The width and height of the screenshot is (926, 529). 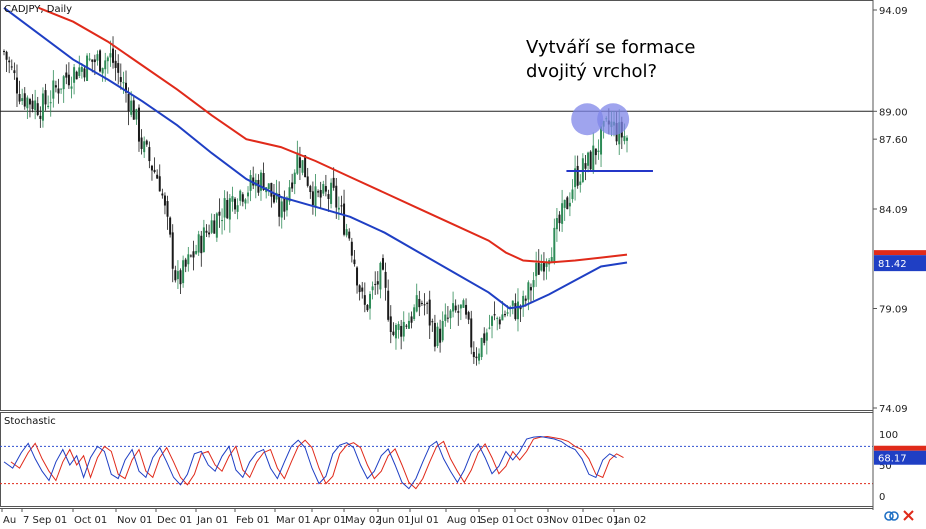 What do you see at coordinates (891, 516) in the screenshot?
I see `link-icon` at bounding box center [891, 516].